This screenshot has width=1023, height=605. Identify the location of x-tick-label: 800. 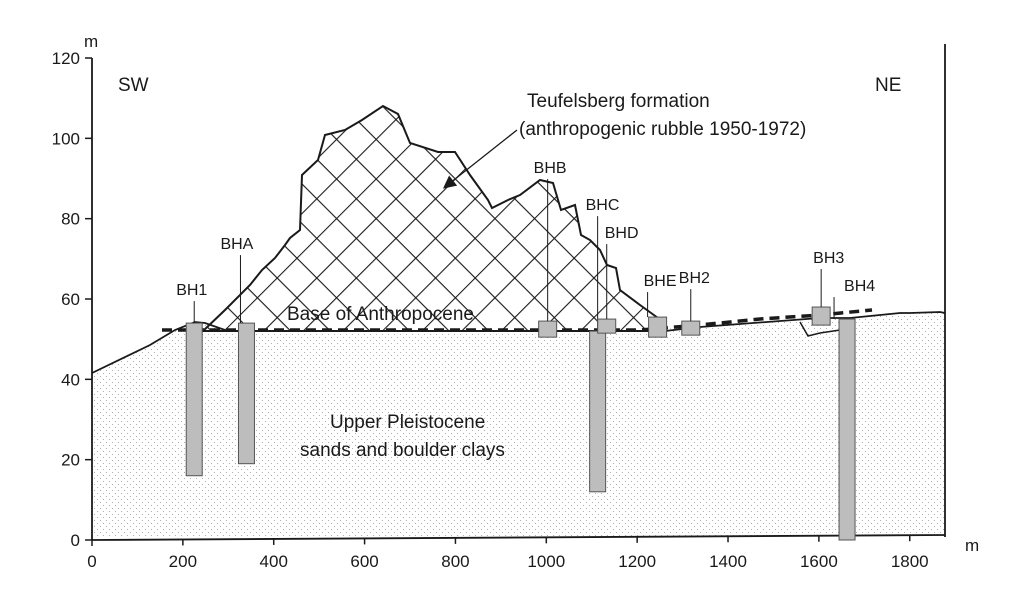
(455, 561).